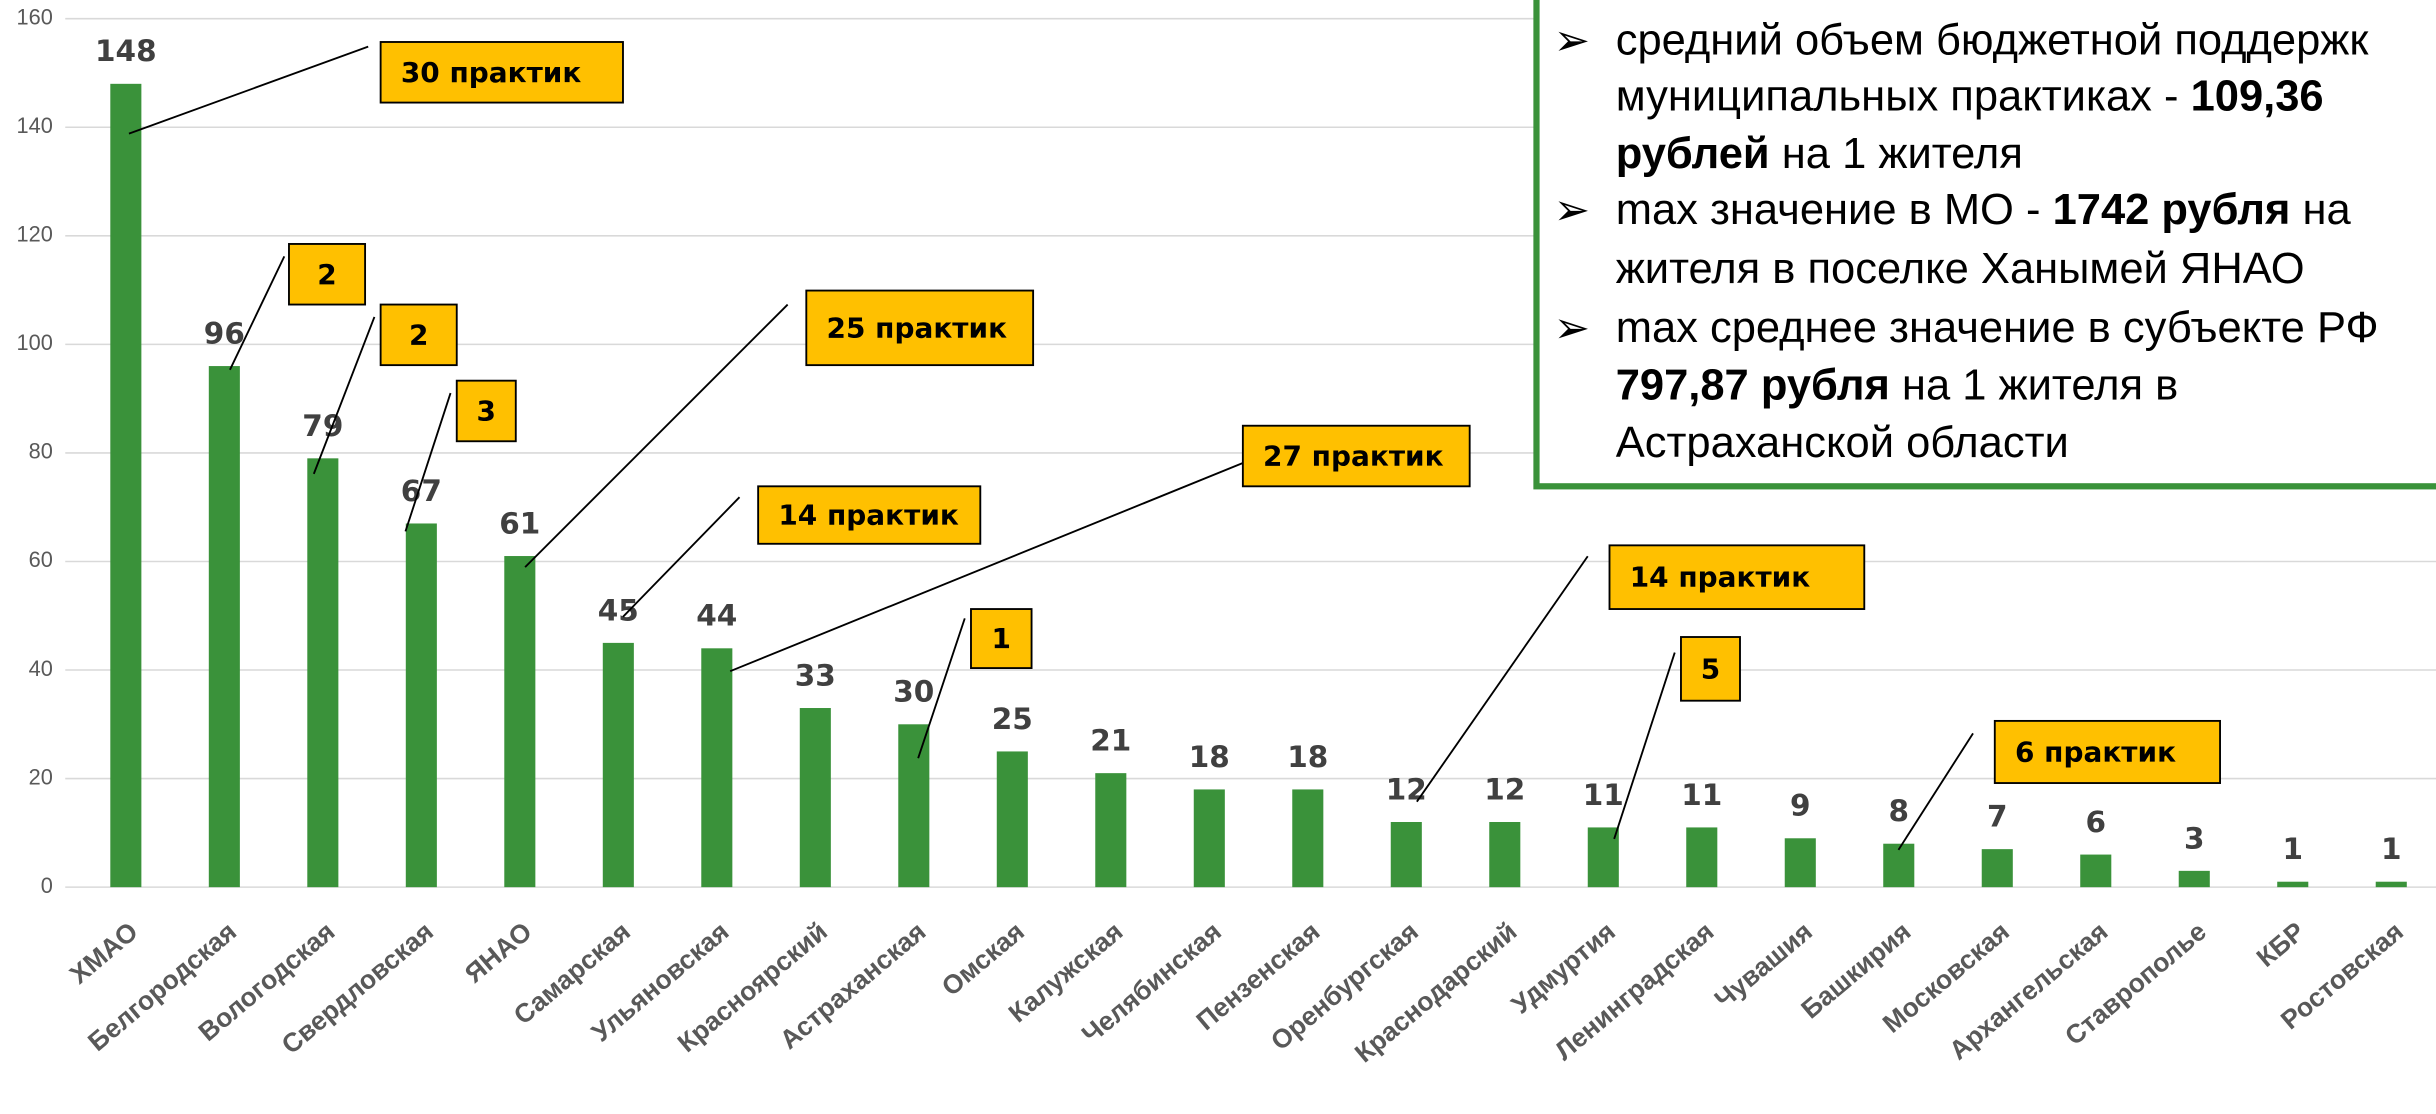 The width and height of the screenshot is (2436, 1114). I want to click on y-tick-label: 80, so click(41, 451).